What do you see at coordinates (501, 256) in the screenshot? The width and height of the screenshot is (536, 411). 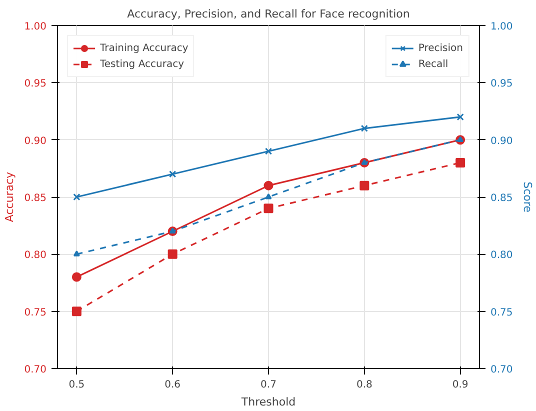 I see `y2-tick-label: 0.80` at bounding box center [501, 256].